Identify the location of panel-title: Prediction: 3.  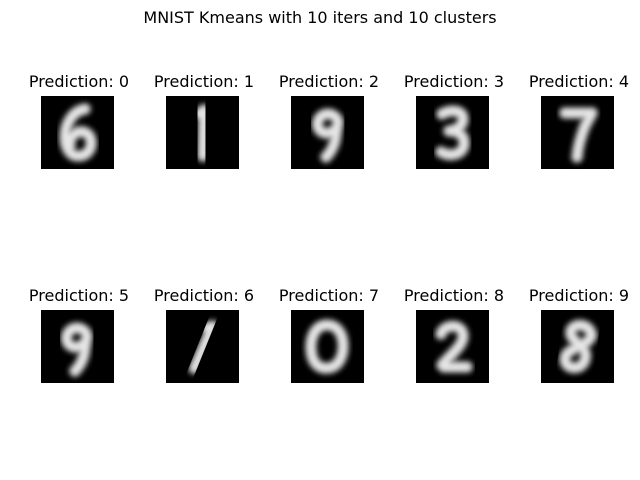
(454, 81).